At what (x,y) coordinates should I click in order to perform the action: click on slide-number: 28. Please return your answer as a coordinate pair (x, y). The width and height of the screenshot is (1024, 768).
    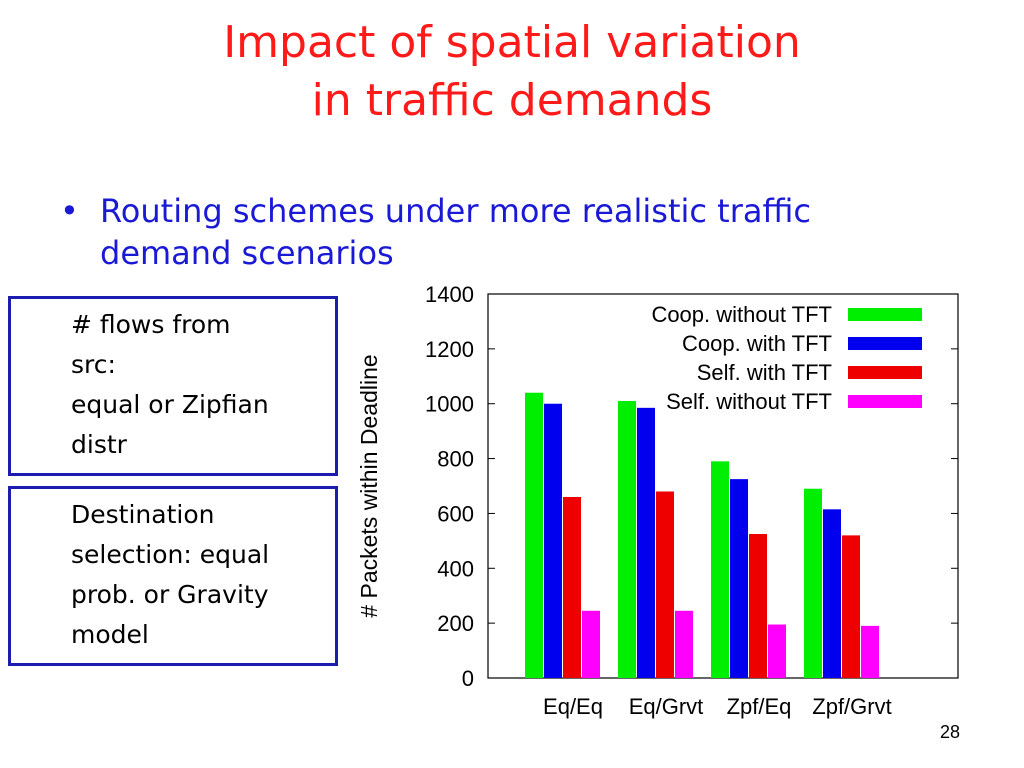
    Looking at the image, I should click on (949, 732).